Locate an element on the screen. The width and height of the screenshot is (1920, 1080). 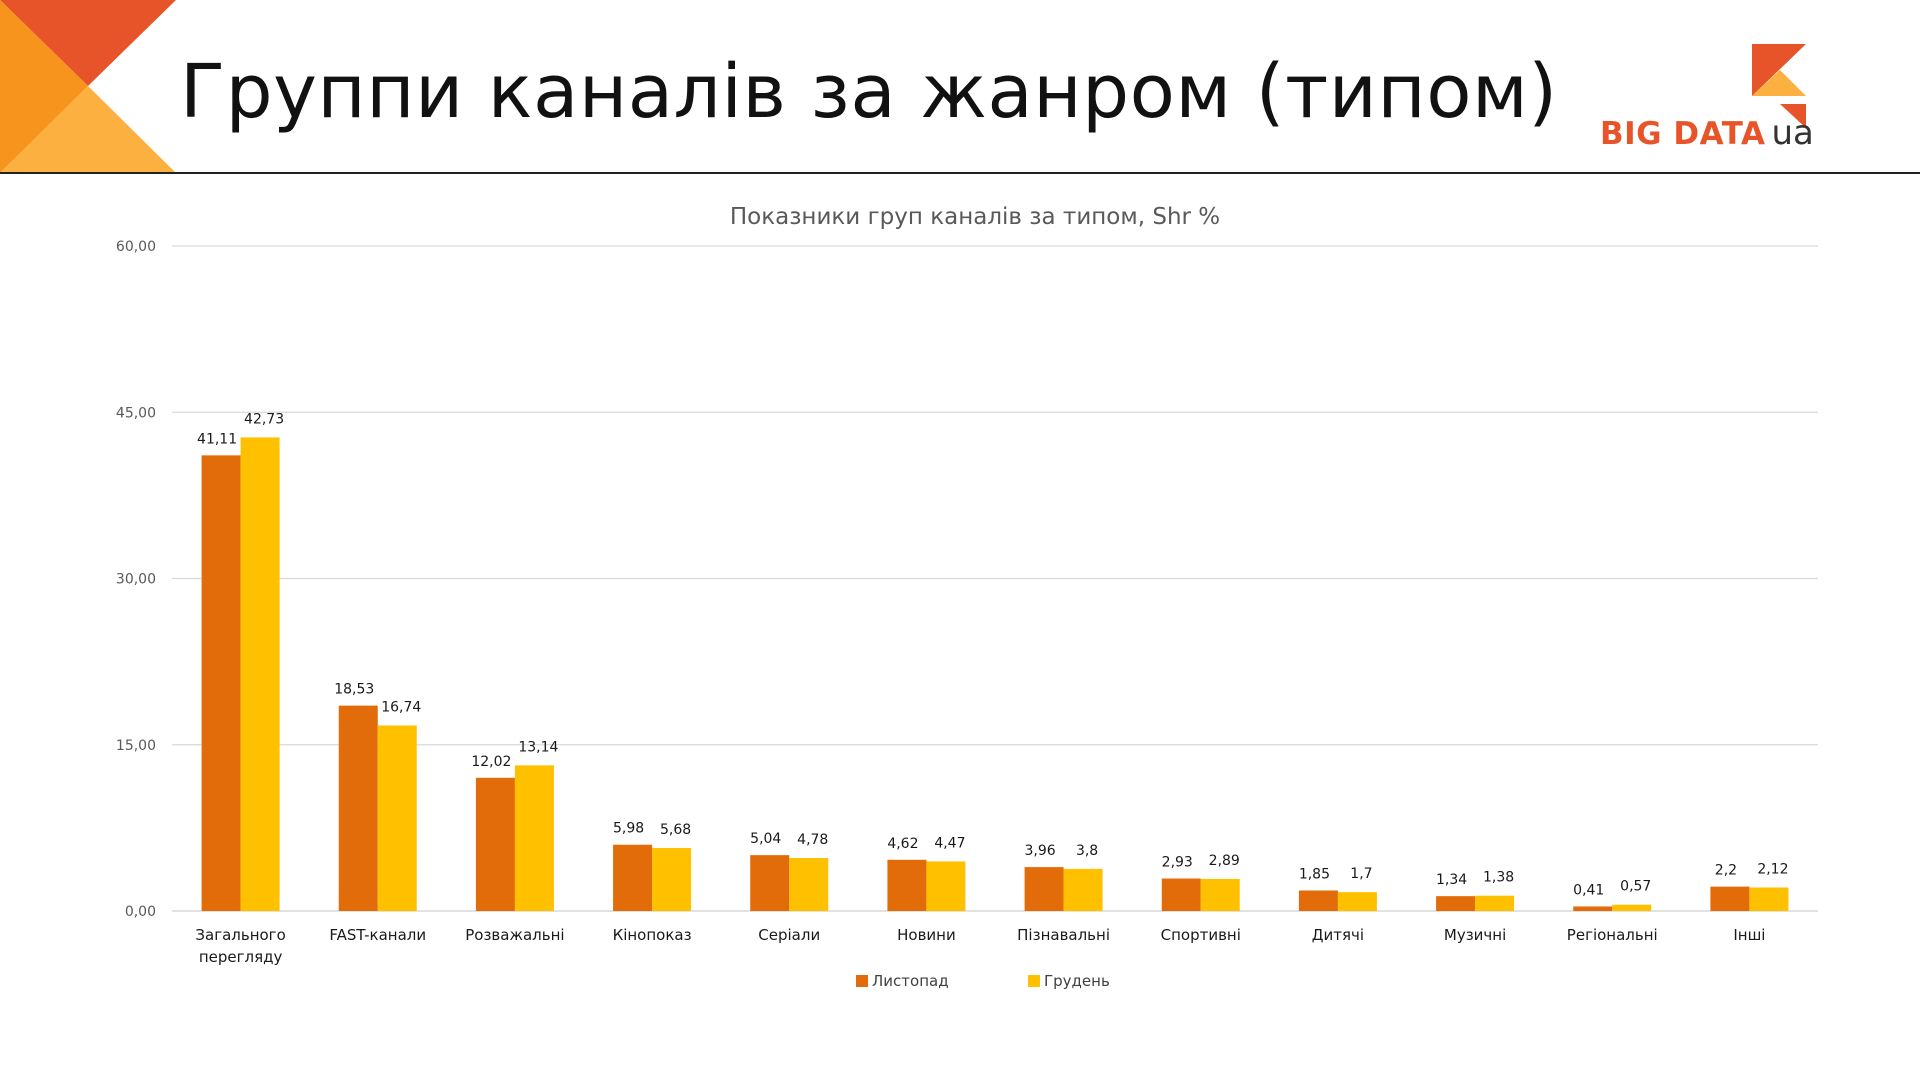
logo-text: BIG DATA ua is located at coordinates (1707, 133).